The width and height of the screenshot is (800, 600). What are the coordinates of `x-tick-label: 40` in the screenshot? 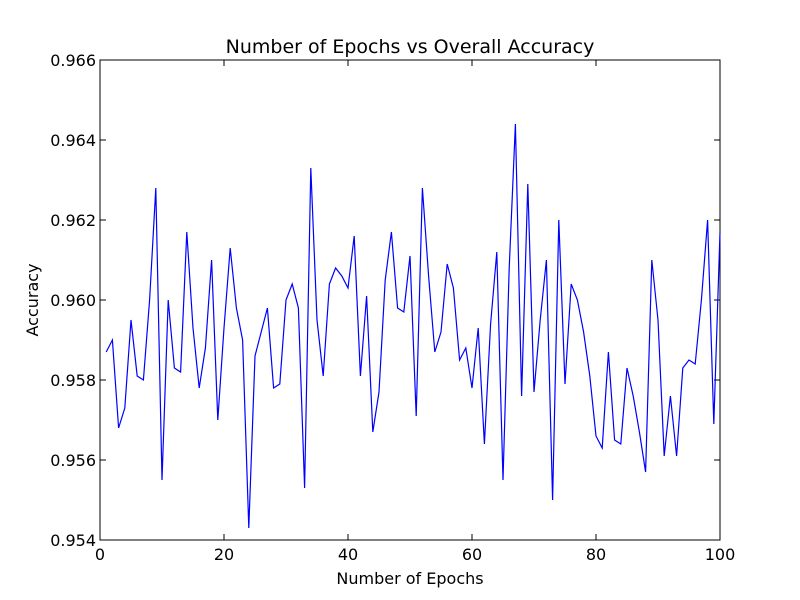 It's located at (348, 554).